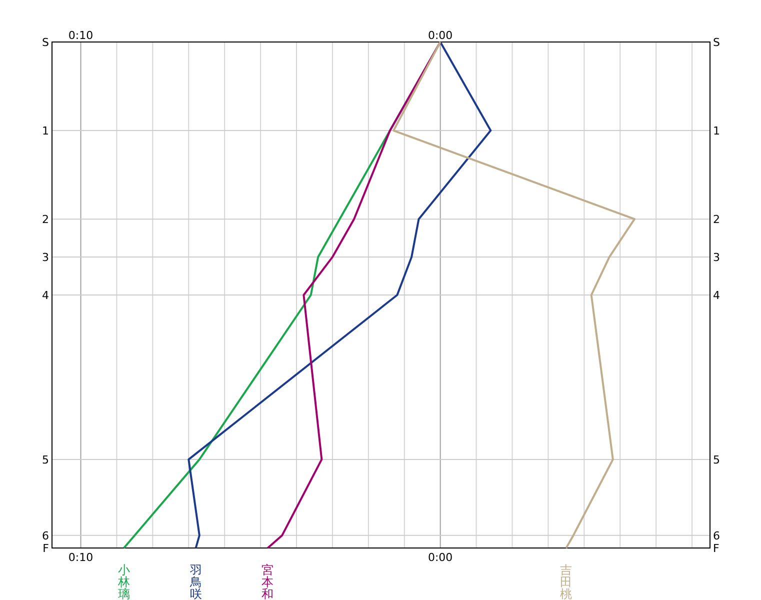 The height and width of the screenshot is (600, 761). I want to click on y-tick-label: 5, so click(716, 459).